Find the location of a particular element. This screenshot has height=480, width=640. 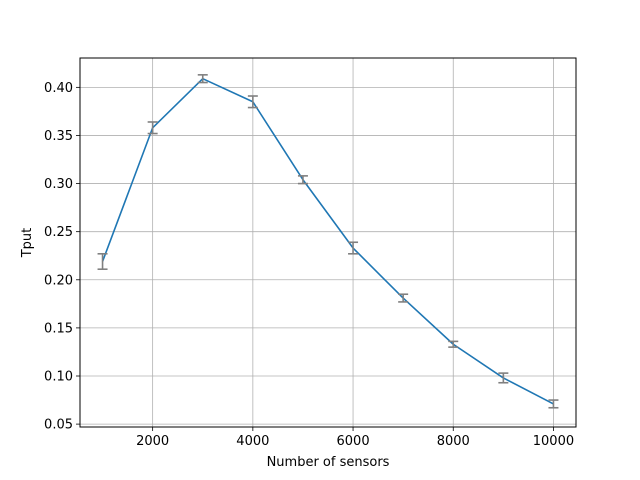

x-axis-ticks: 2000 4000 6000 8000 10000 is located at coordinates (355, 438).